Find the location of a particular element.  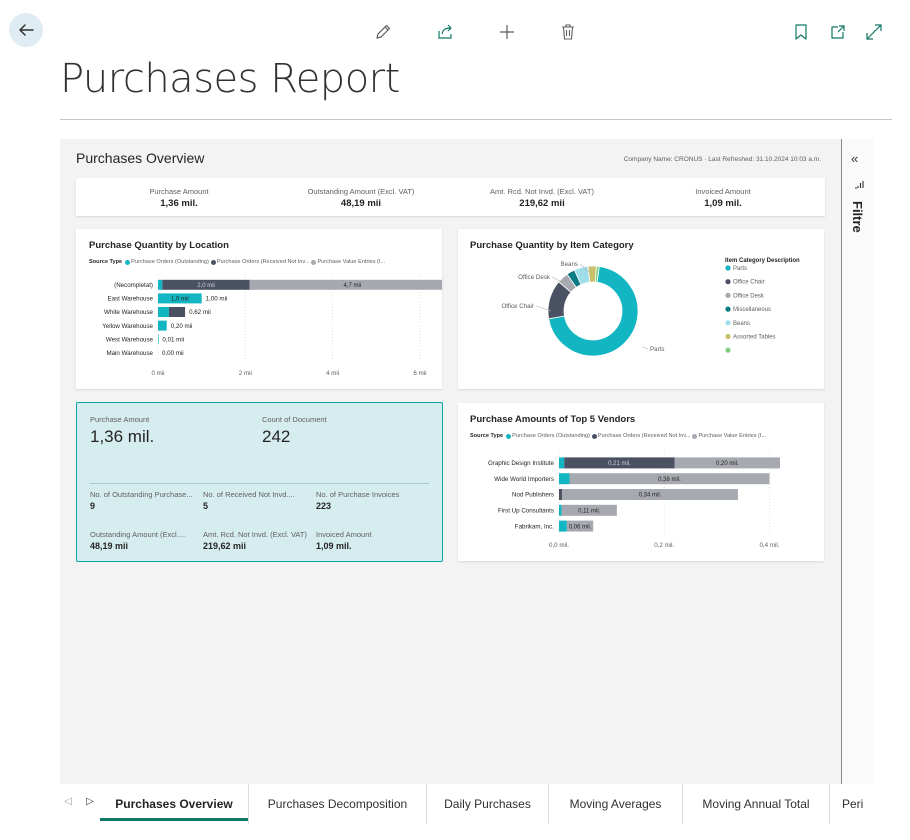

bar-data-label: 2,0 mii is located at coordinates (206, 286).